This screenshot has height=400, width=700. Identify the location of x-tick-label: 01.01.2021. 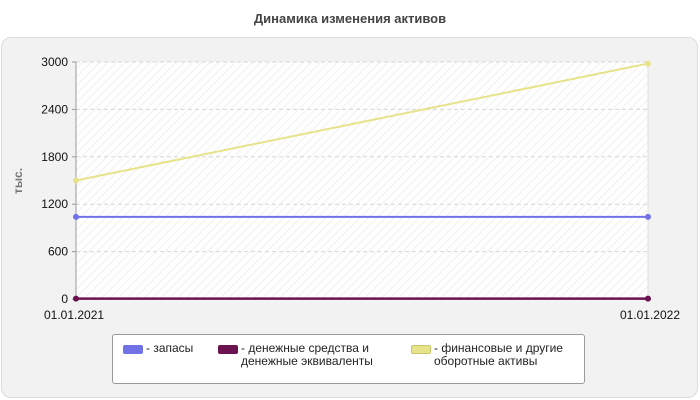
(74, 315).